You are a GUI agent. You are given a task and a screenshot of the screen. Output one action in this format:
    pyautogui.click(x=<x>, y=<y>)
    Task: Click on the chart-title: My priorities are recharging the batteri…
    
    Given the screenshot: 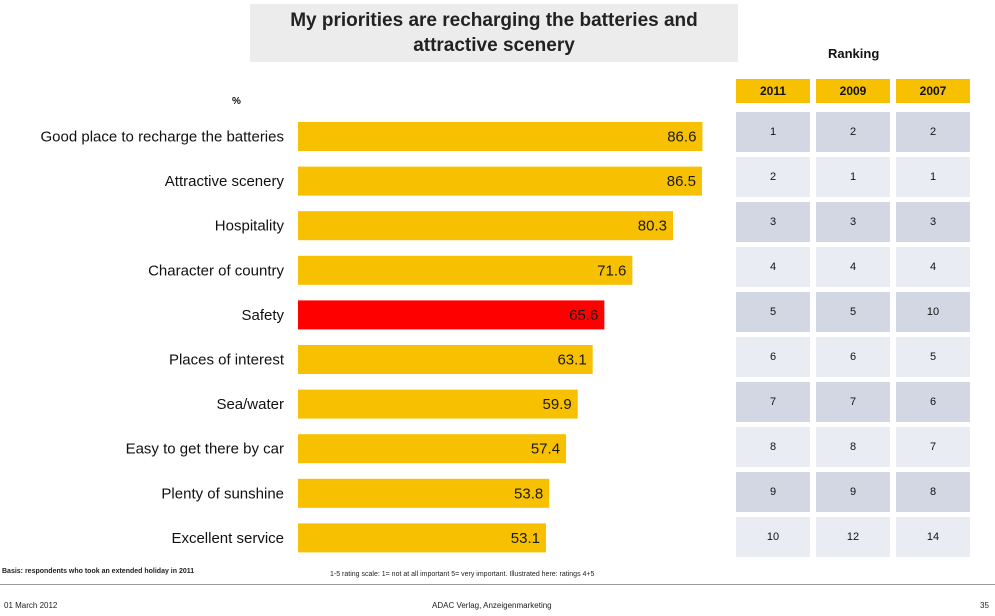 What is the action you would take?
    pyautogui.click(x=494, y=33)
    